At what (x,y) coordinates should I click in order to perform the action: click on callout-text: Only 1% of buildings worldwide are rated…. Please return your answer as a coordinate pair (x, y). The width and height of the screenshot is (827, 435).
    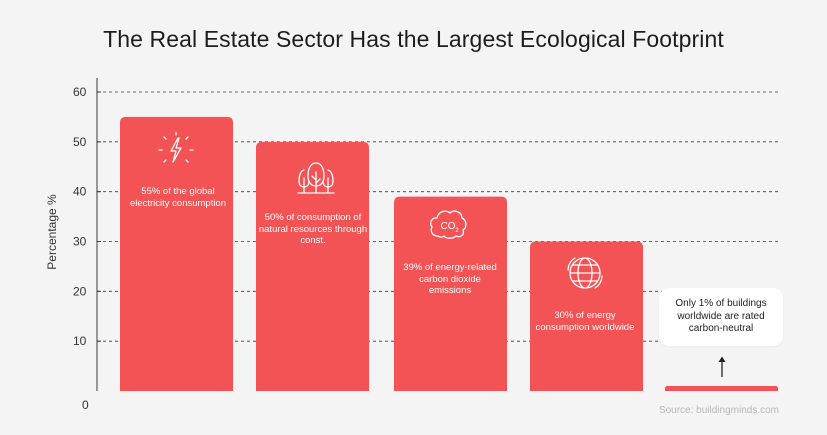
    Looking at the image, I should click on (721, 316).